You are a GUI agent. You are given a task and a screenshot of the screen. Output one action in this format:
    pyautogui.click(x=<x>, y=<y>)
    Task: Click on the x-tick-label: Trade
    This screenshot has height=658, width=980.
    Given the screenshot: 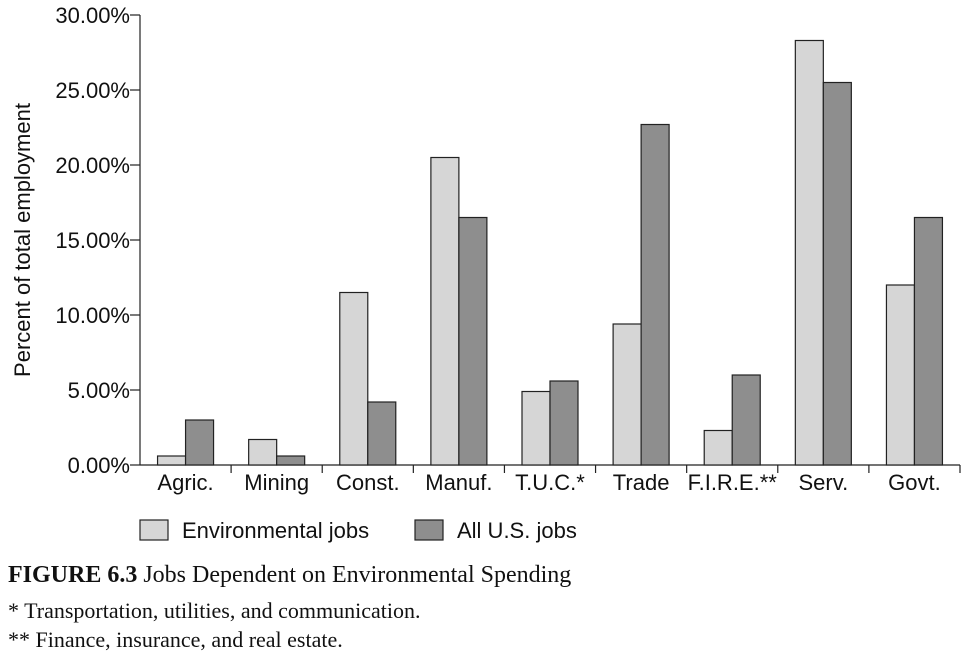 What is the action you would take?
    pyautogui.click(x=641, y=482)
    